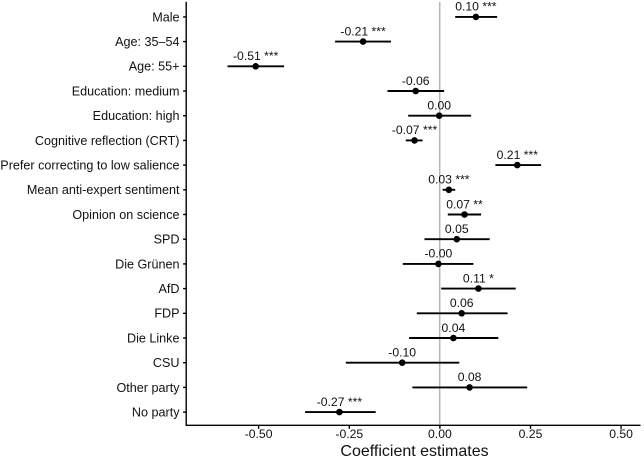 The image size is (644, 465). What do you see at coordinates (414, 451) in the screenshot?
I see `svg-text: Coefficient estimates` at bounding box center [414, 451].